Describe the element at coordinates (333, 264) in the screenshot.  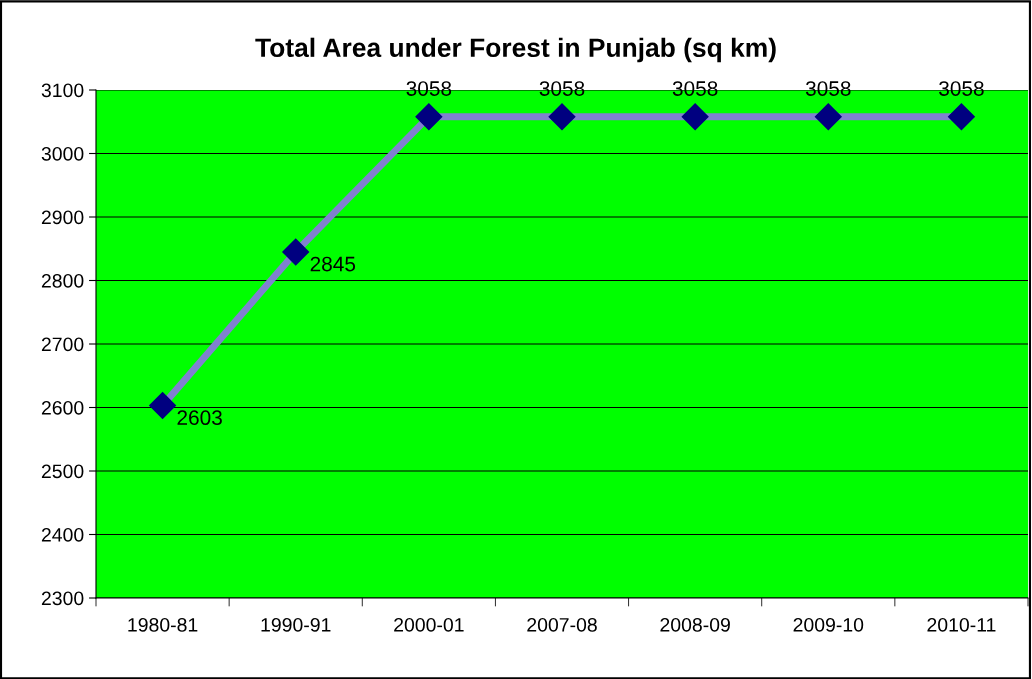
I see `data-label: 2845` at that location.